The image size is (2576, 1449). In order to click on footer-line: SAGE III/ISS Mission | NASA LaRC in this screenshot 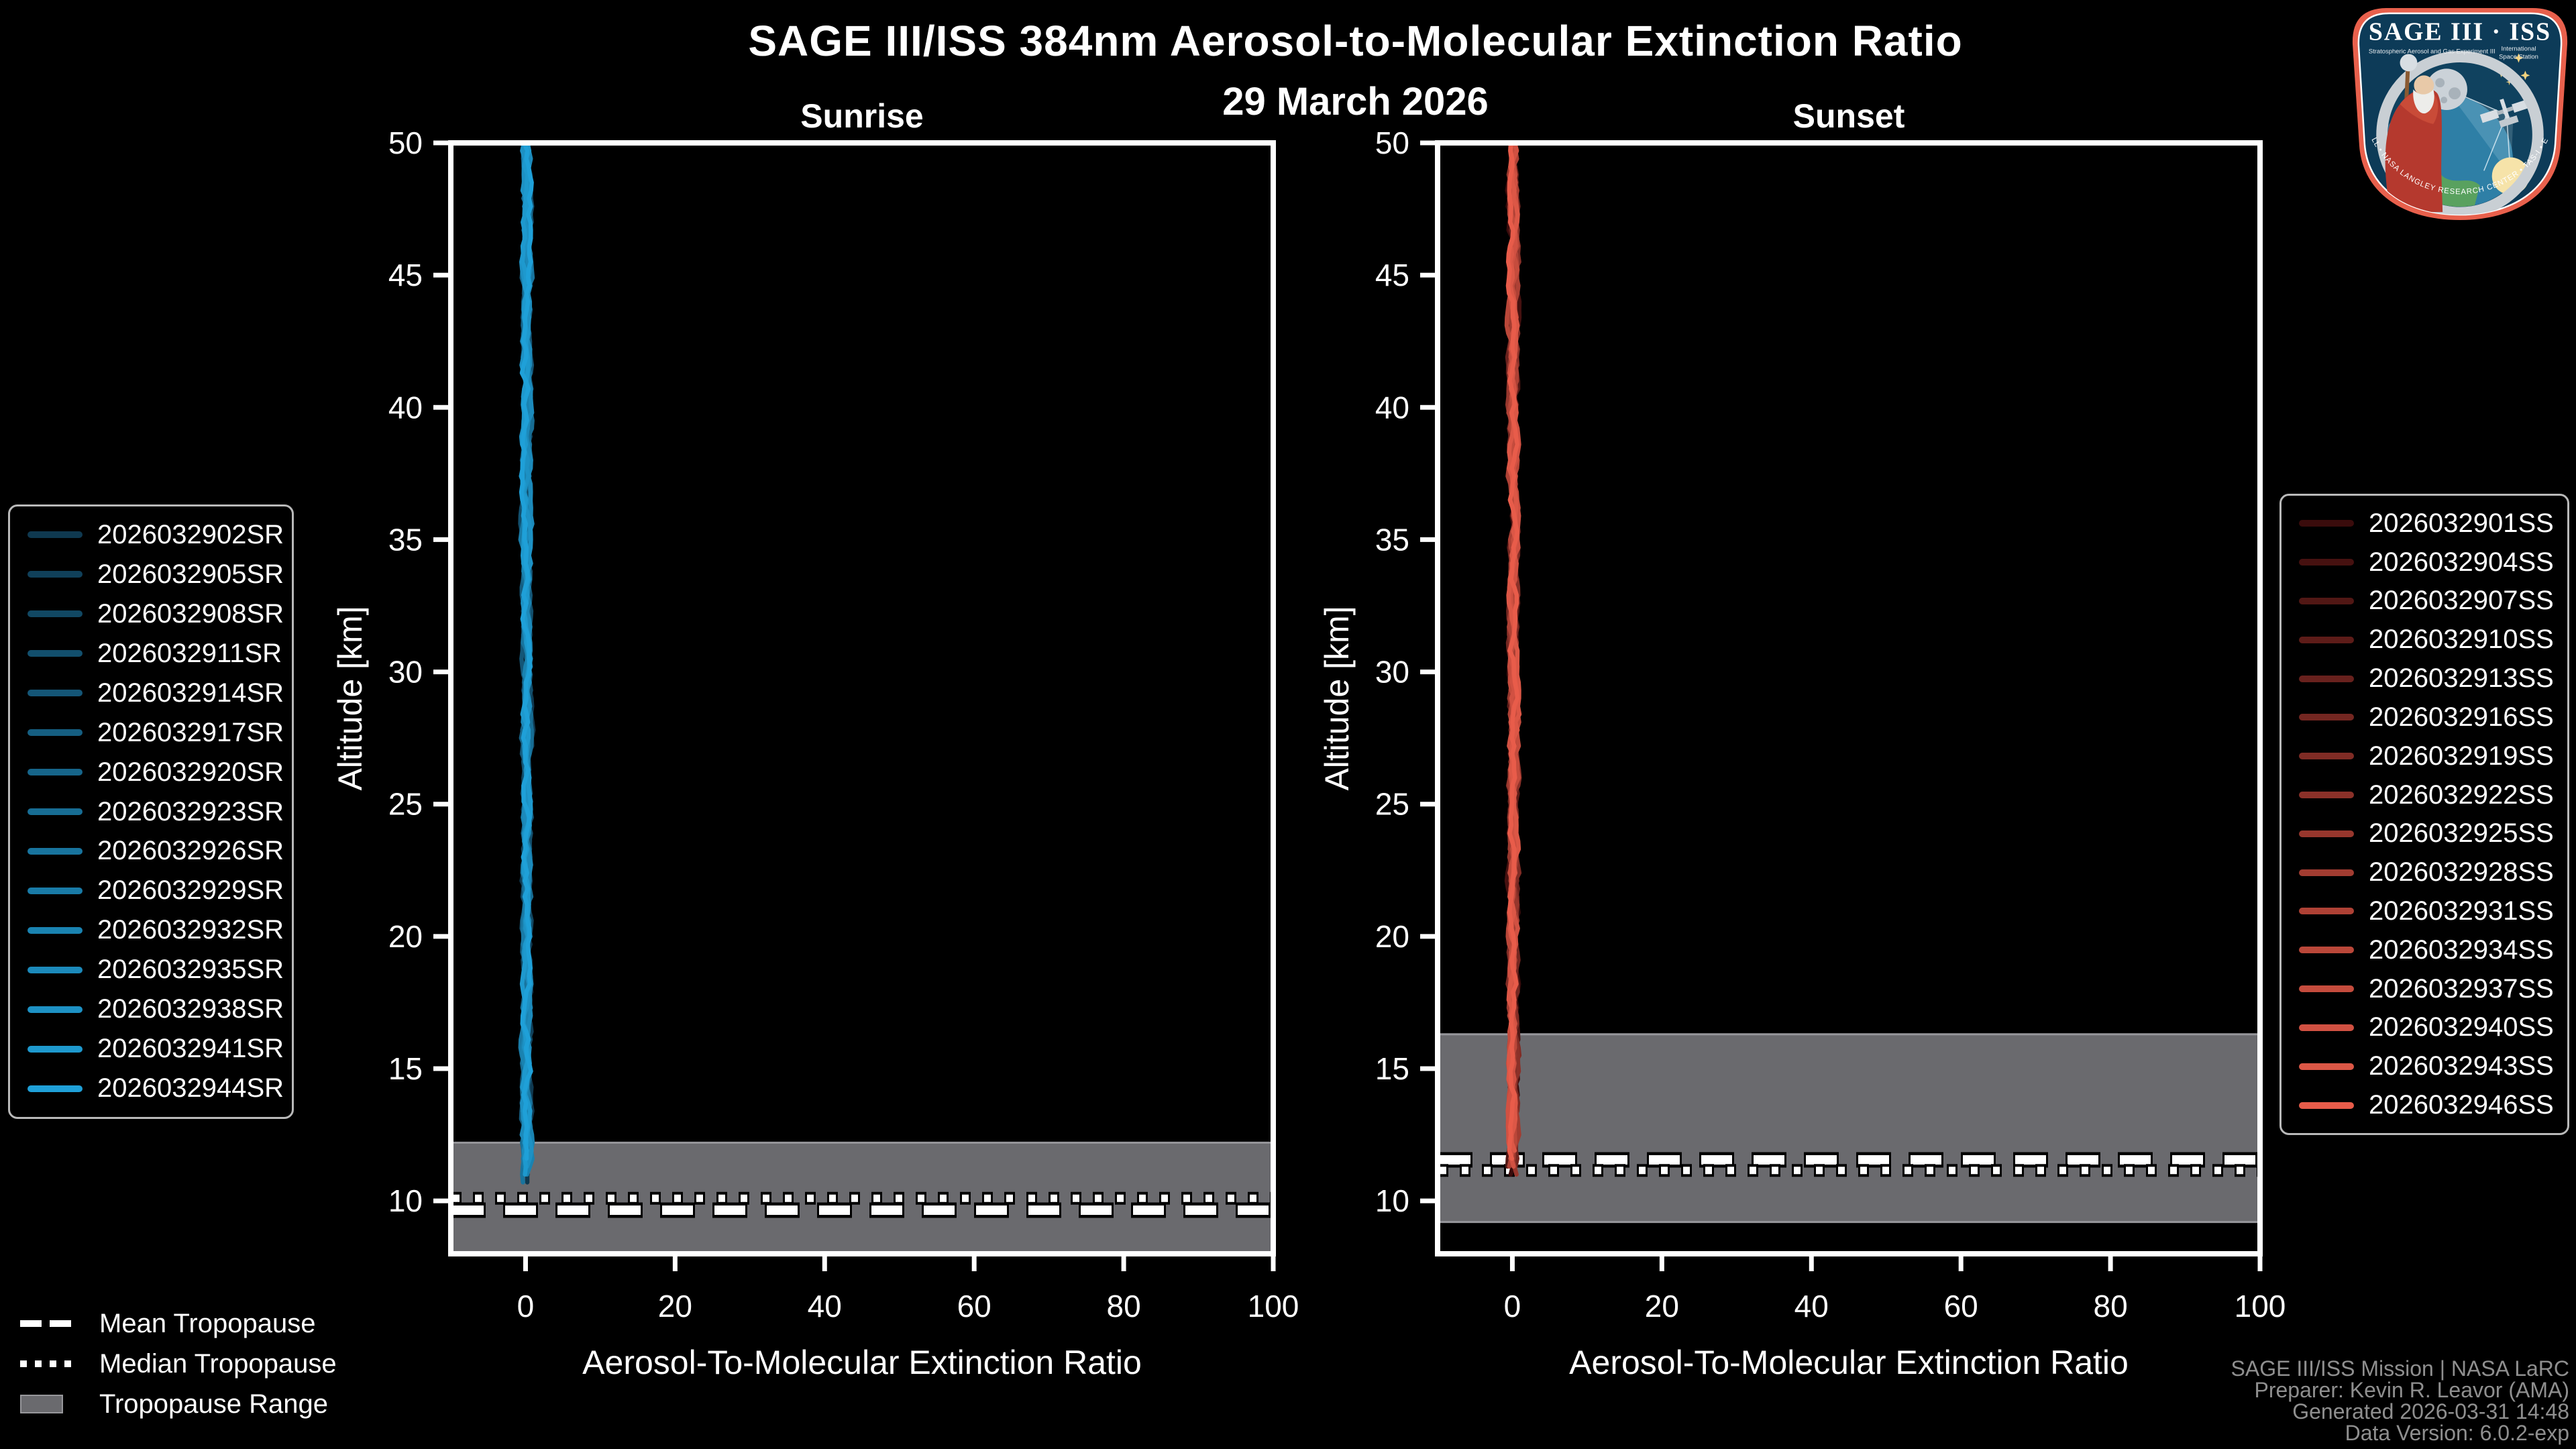, I will do `click(2400, 1368)`.